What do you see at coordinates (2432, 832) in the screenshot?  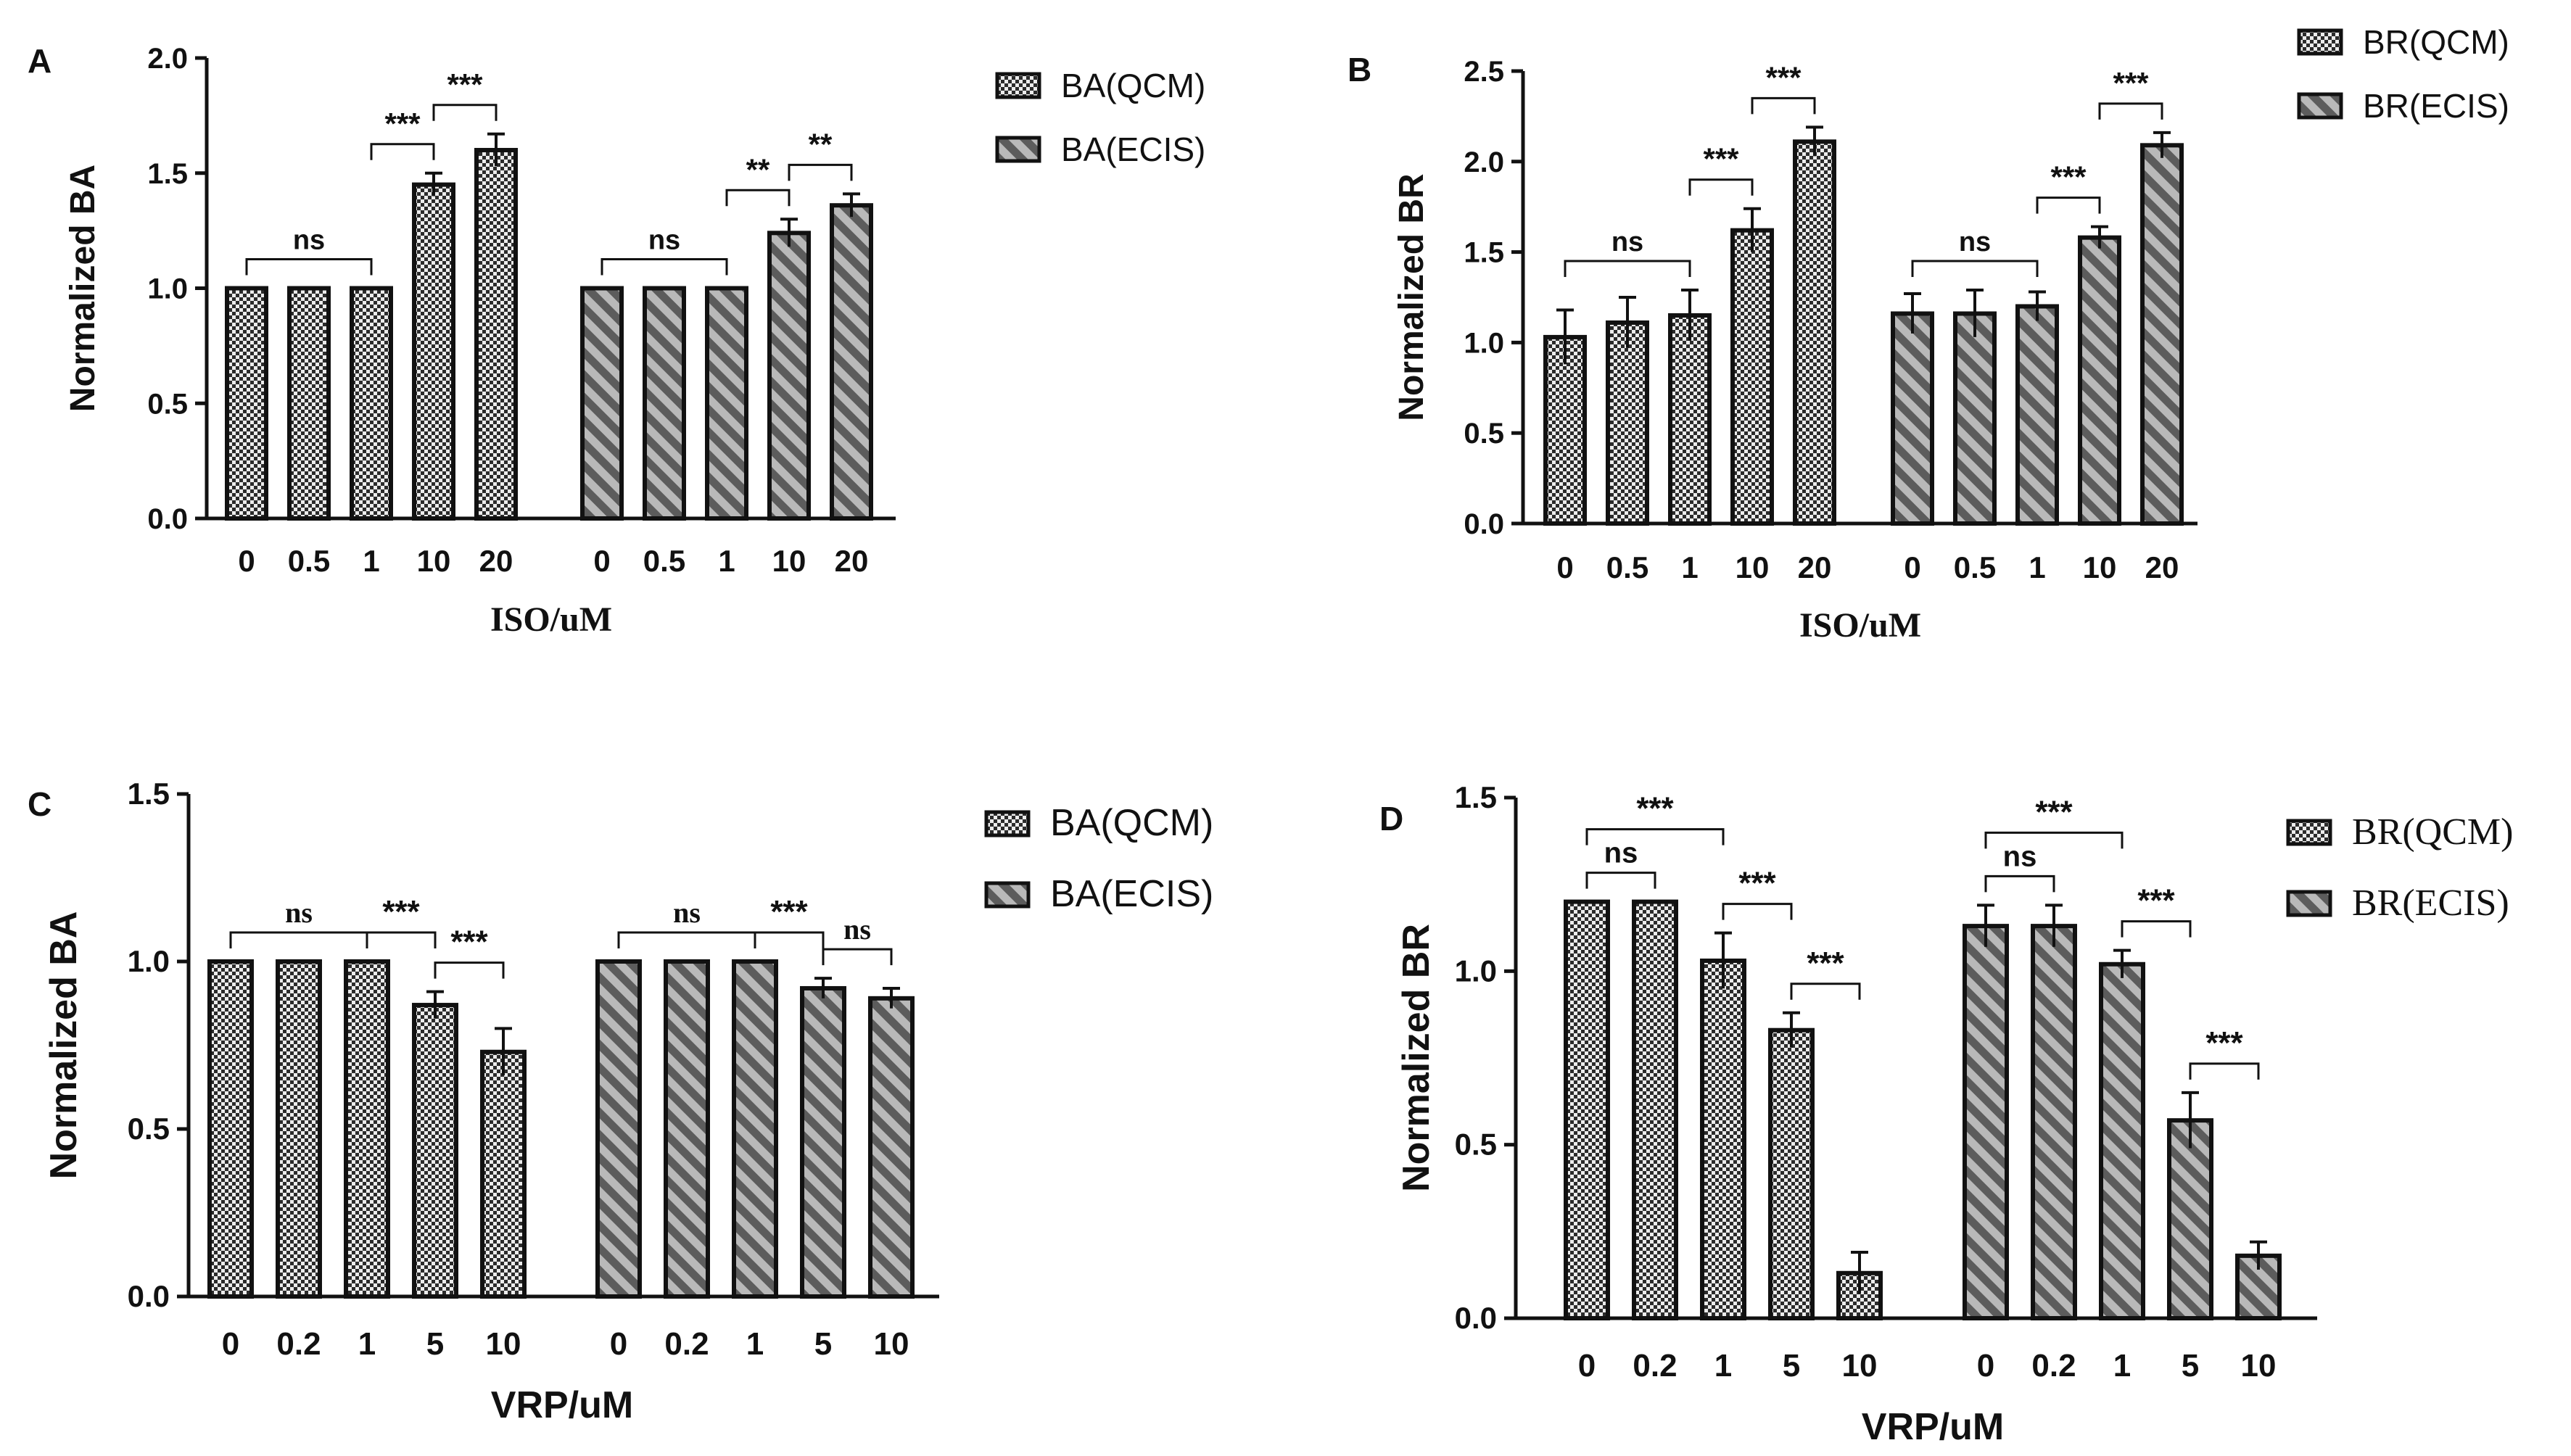 I see `legend-label: BR(QCM)` at bounding box center [2432, 832].